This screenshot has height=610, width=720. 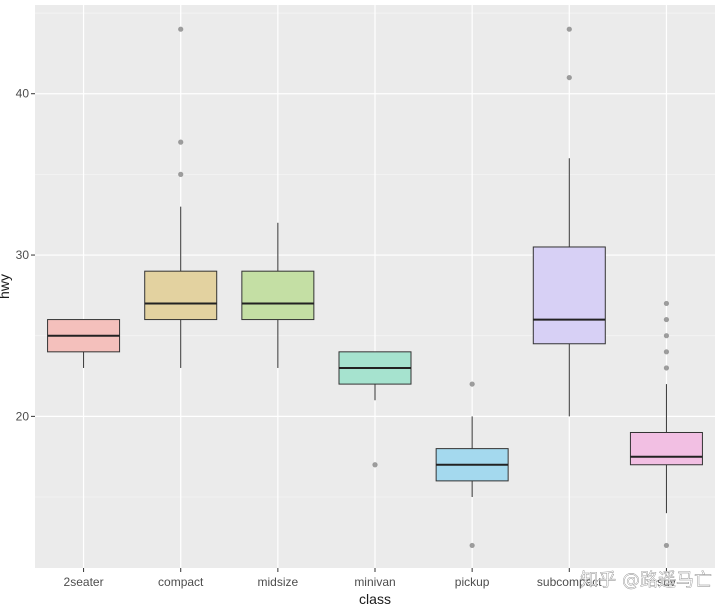 I want to click on y-axis-title: hwy, so click(x=6, y=286).